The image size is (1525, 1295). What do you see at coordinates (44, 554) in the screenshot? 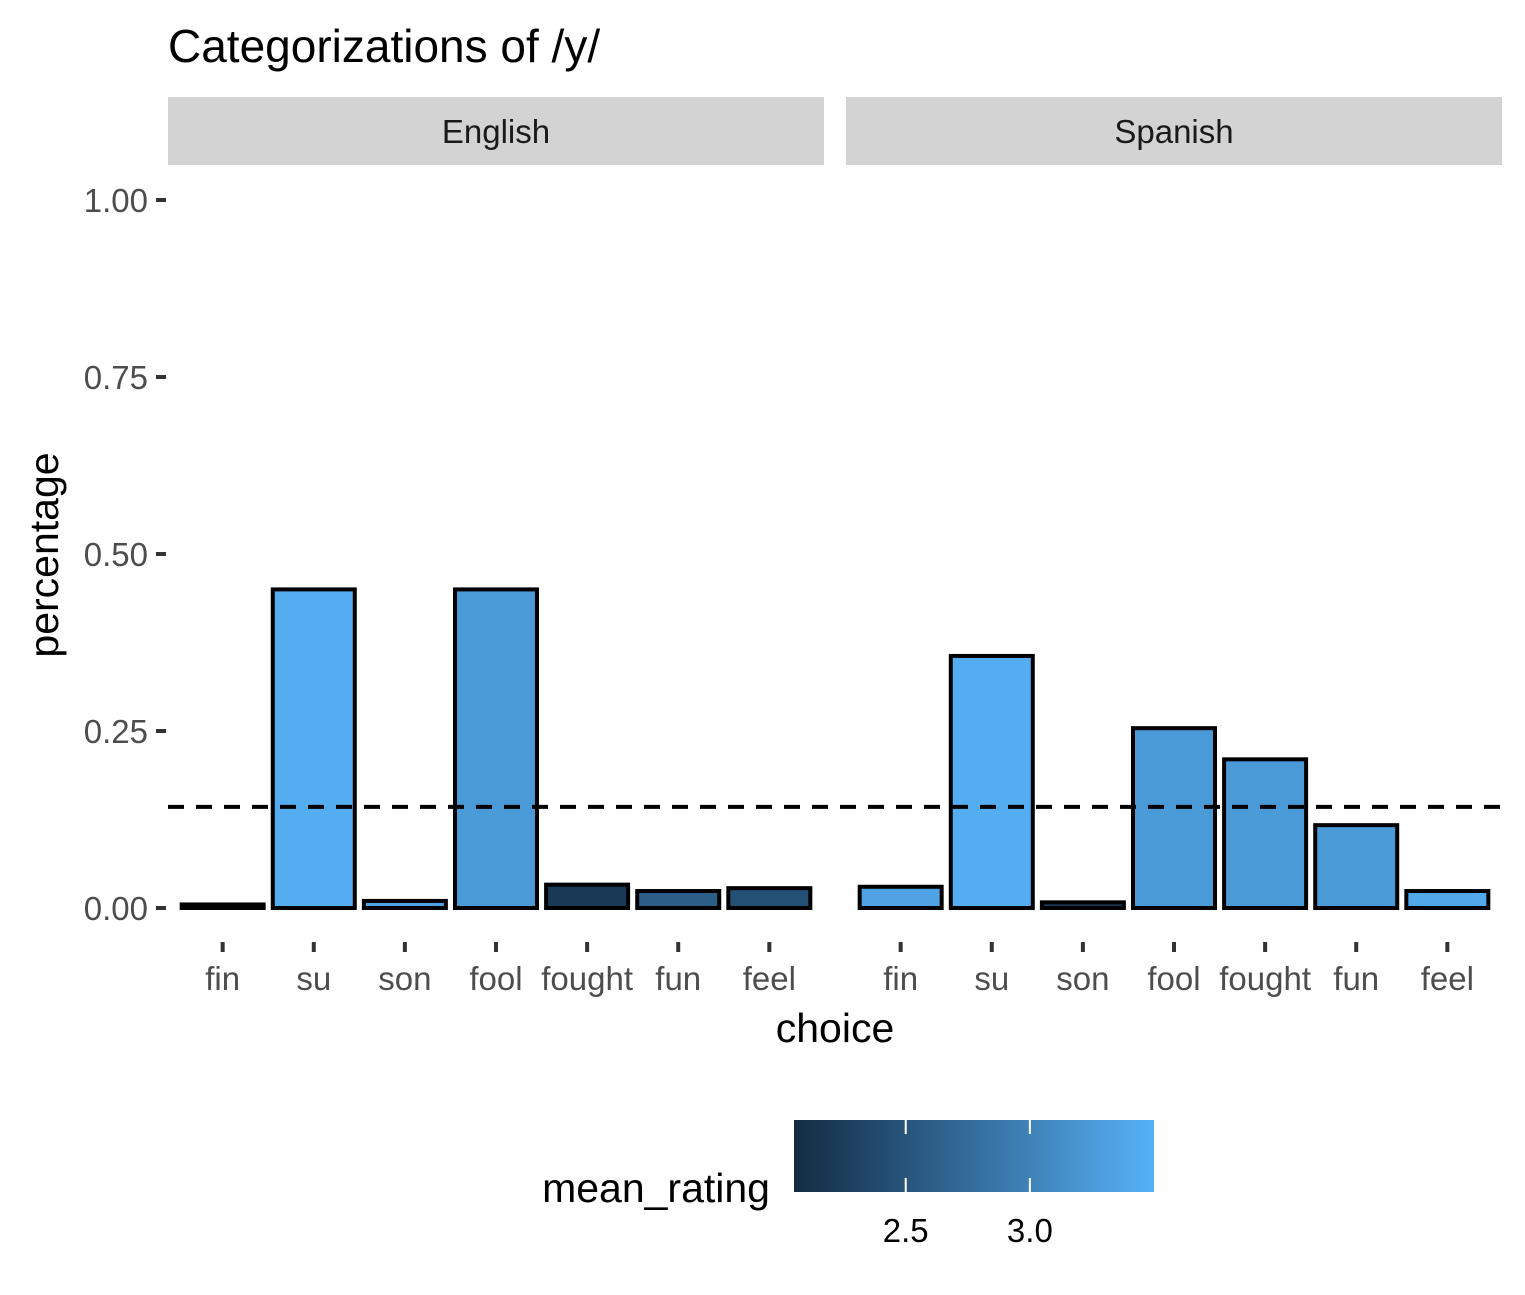
I see `y-axis-title: percentage` at bounding box center [44, 554].